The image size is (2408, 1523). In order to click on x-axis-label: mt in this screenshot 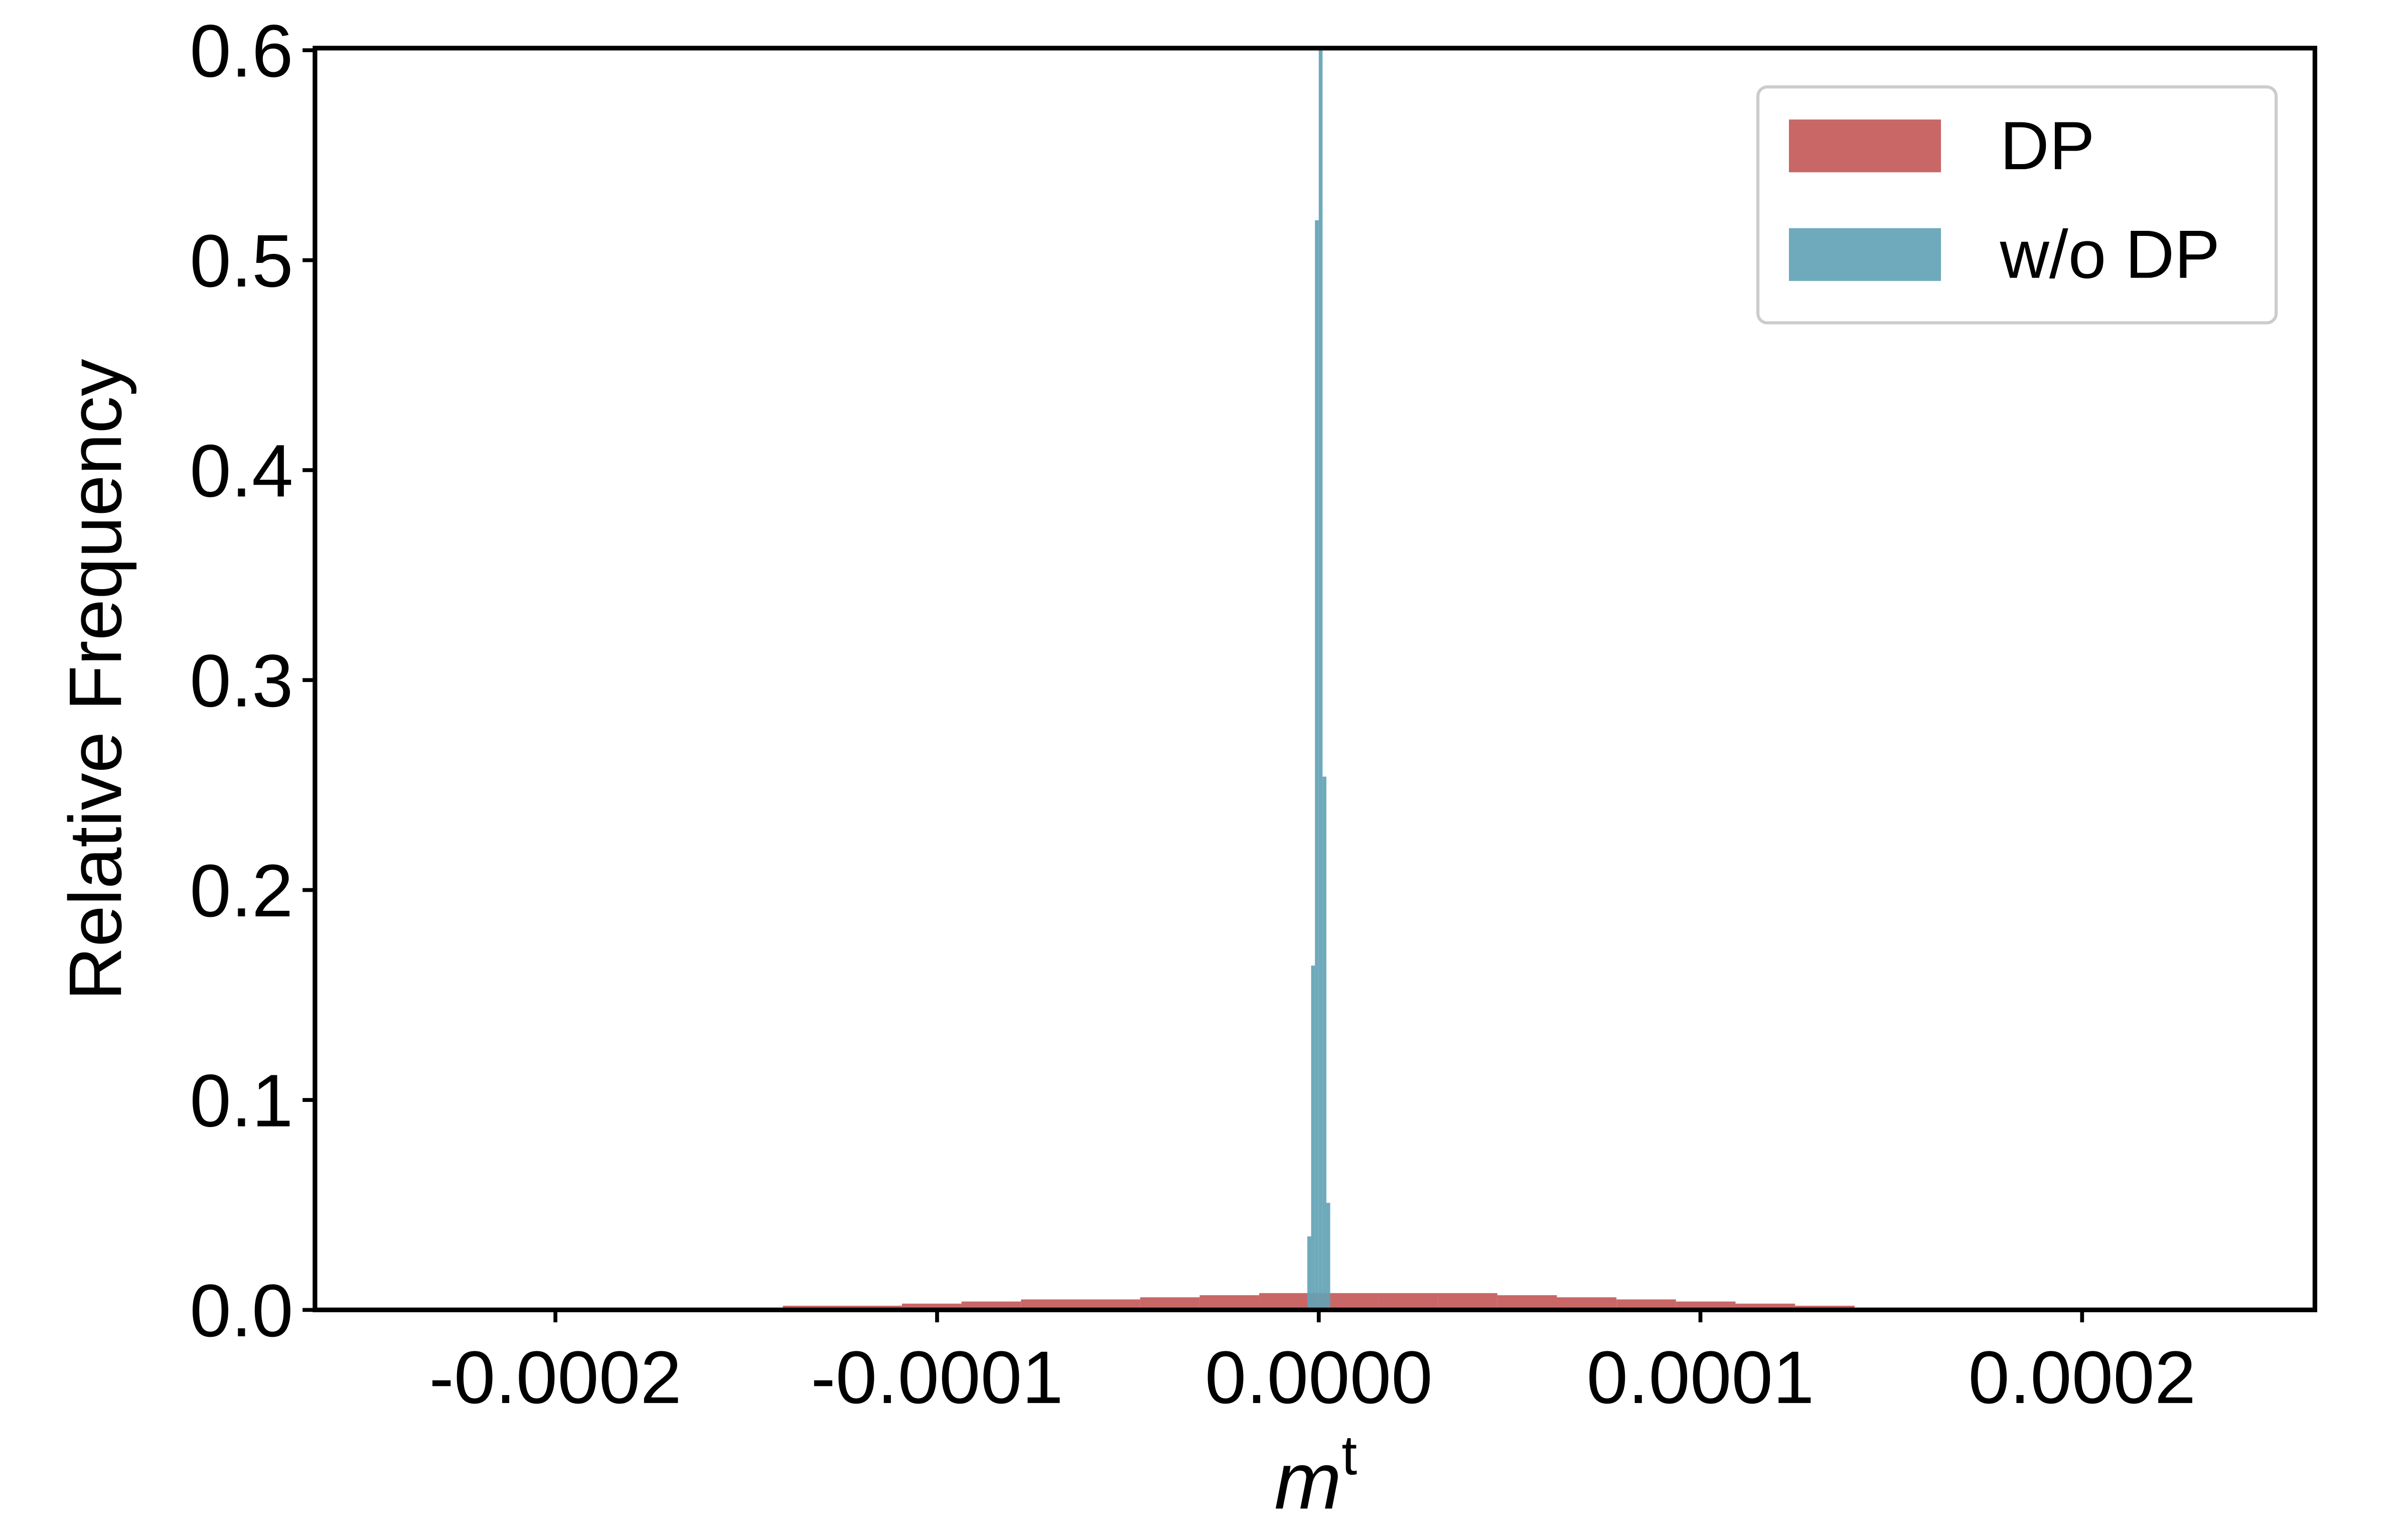, I will do `click(1315, 1474)`.